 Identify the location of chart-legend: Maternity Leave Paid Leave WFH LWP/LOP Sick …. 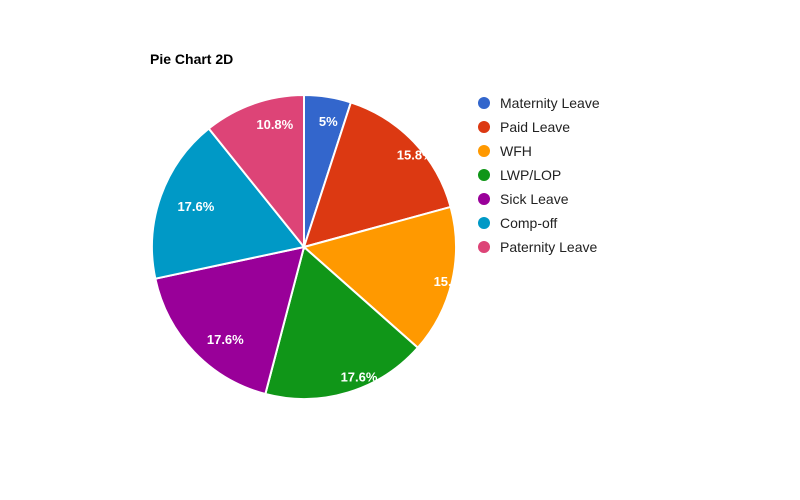
(539, 175).